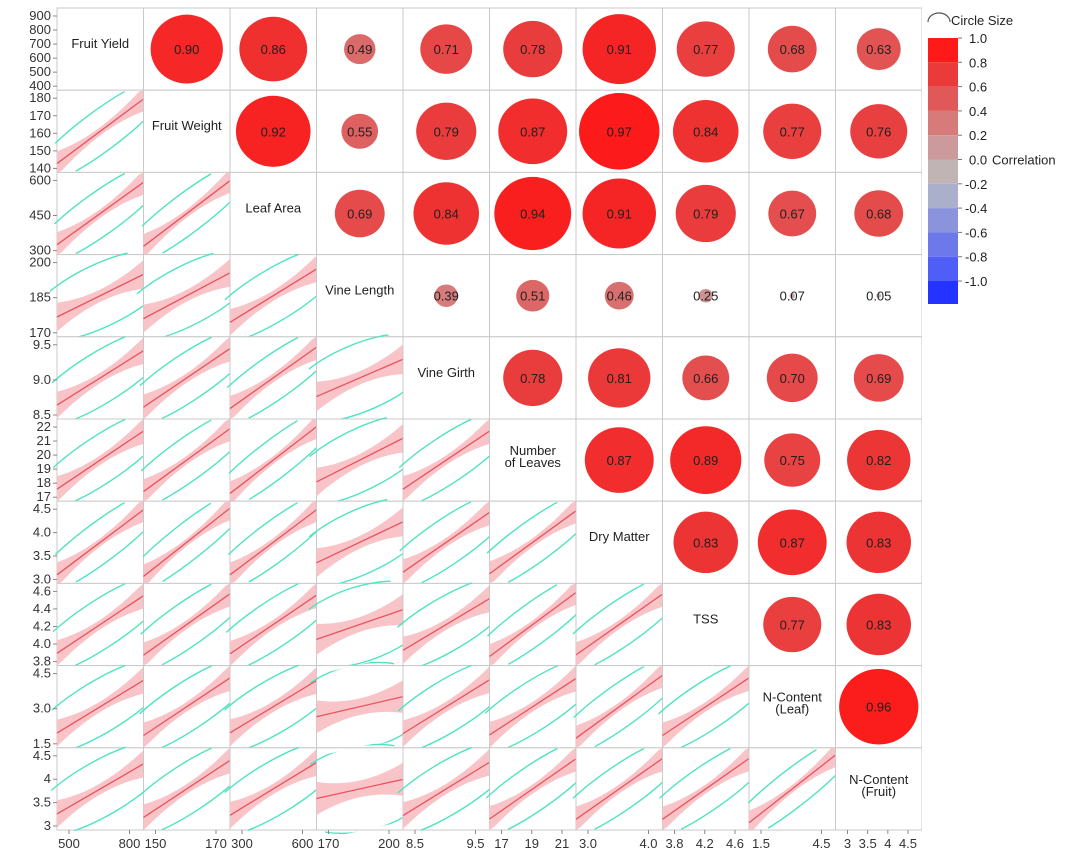 Image resolution: width=1065 pixels, height=866 pixels. What do you see at coordinates (40, 250) in the screenshot?
I see `y-tick-label: 300` at bounding box center [40, 250].